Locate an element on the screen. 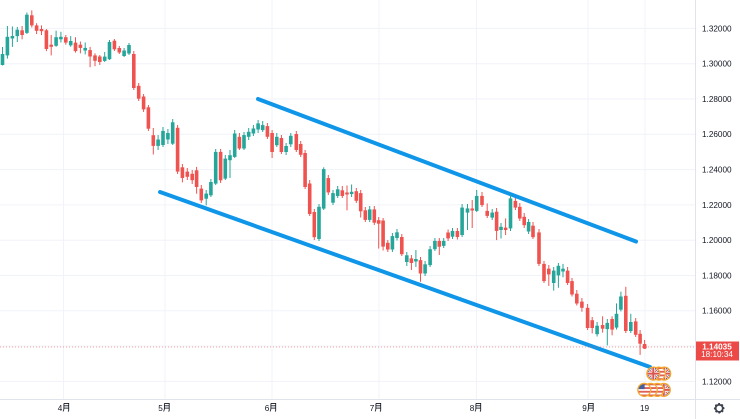 The width and height of the screenshot is (740, 419). svg-text: 1.26000 is located at coordinates (717, 134).